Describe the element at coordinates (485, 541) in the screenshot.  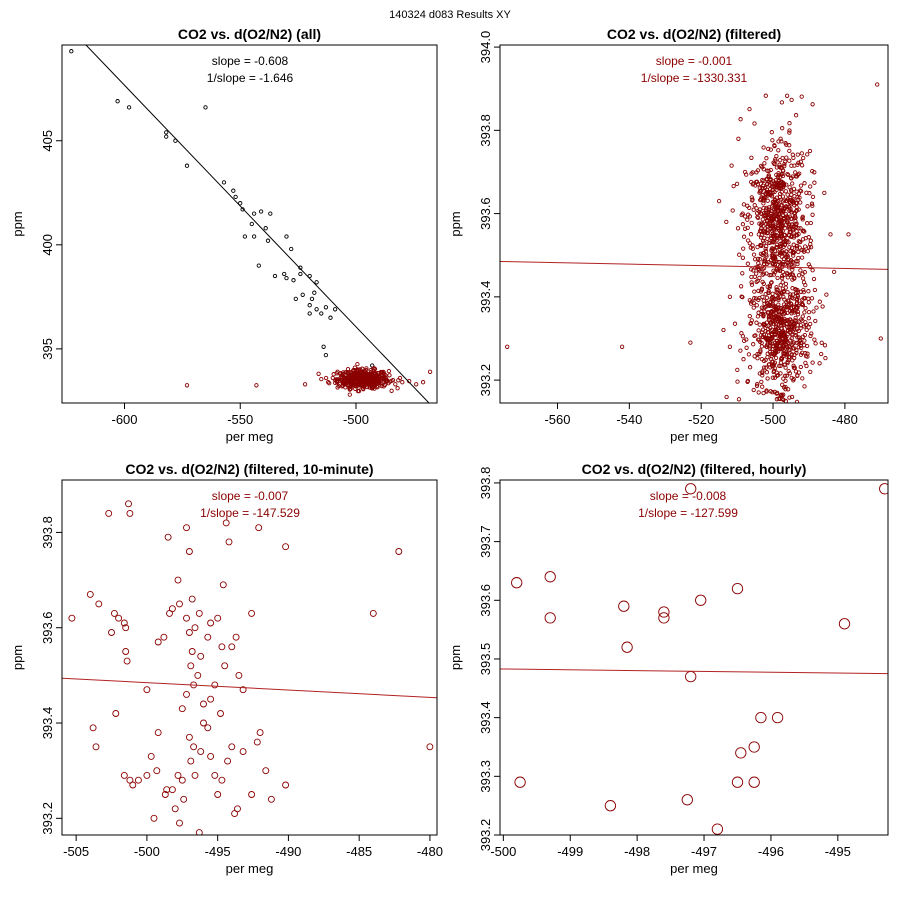
I see `y-tick-label: 393.7` at that location.